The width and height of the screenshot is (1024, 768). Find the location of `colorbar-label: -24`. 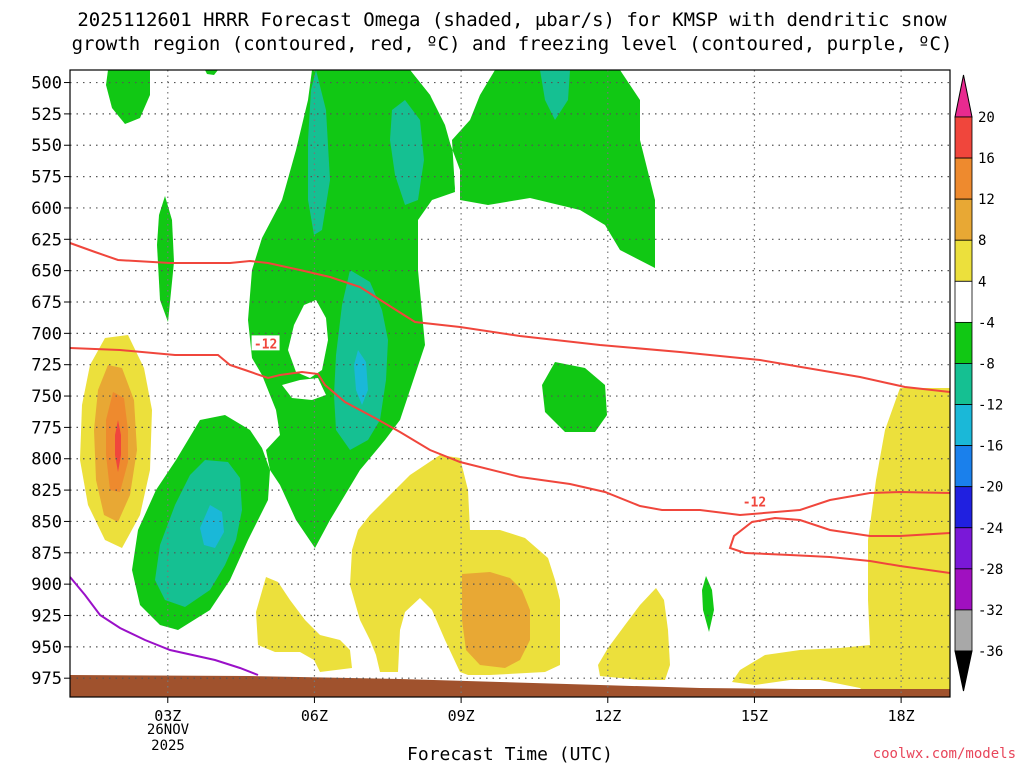

colorbar-label: -24 is located at coordinates (990, 529).